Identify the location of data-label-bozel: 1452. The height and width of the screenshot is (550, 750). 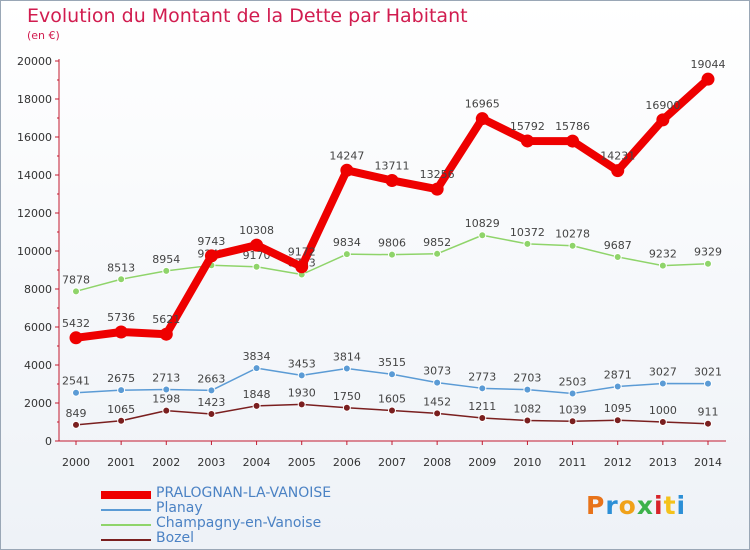
(437, 401).